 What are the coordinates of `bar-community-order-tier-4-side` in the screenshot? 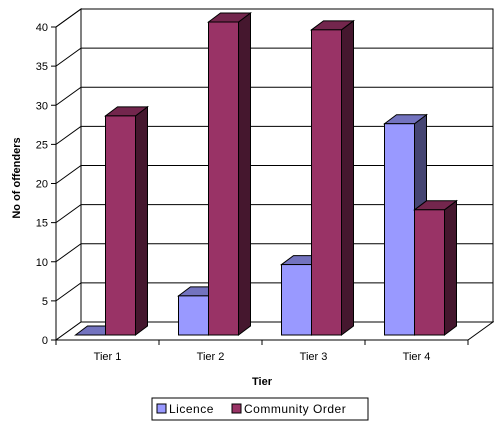 It's located at (450, 267).